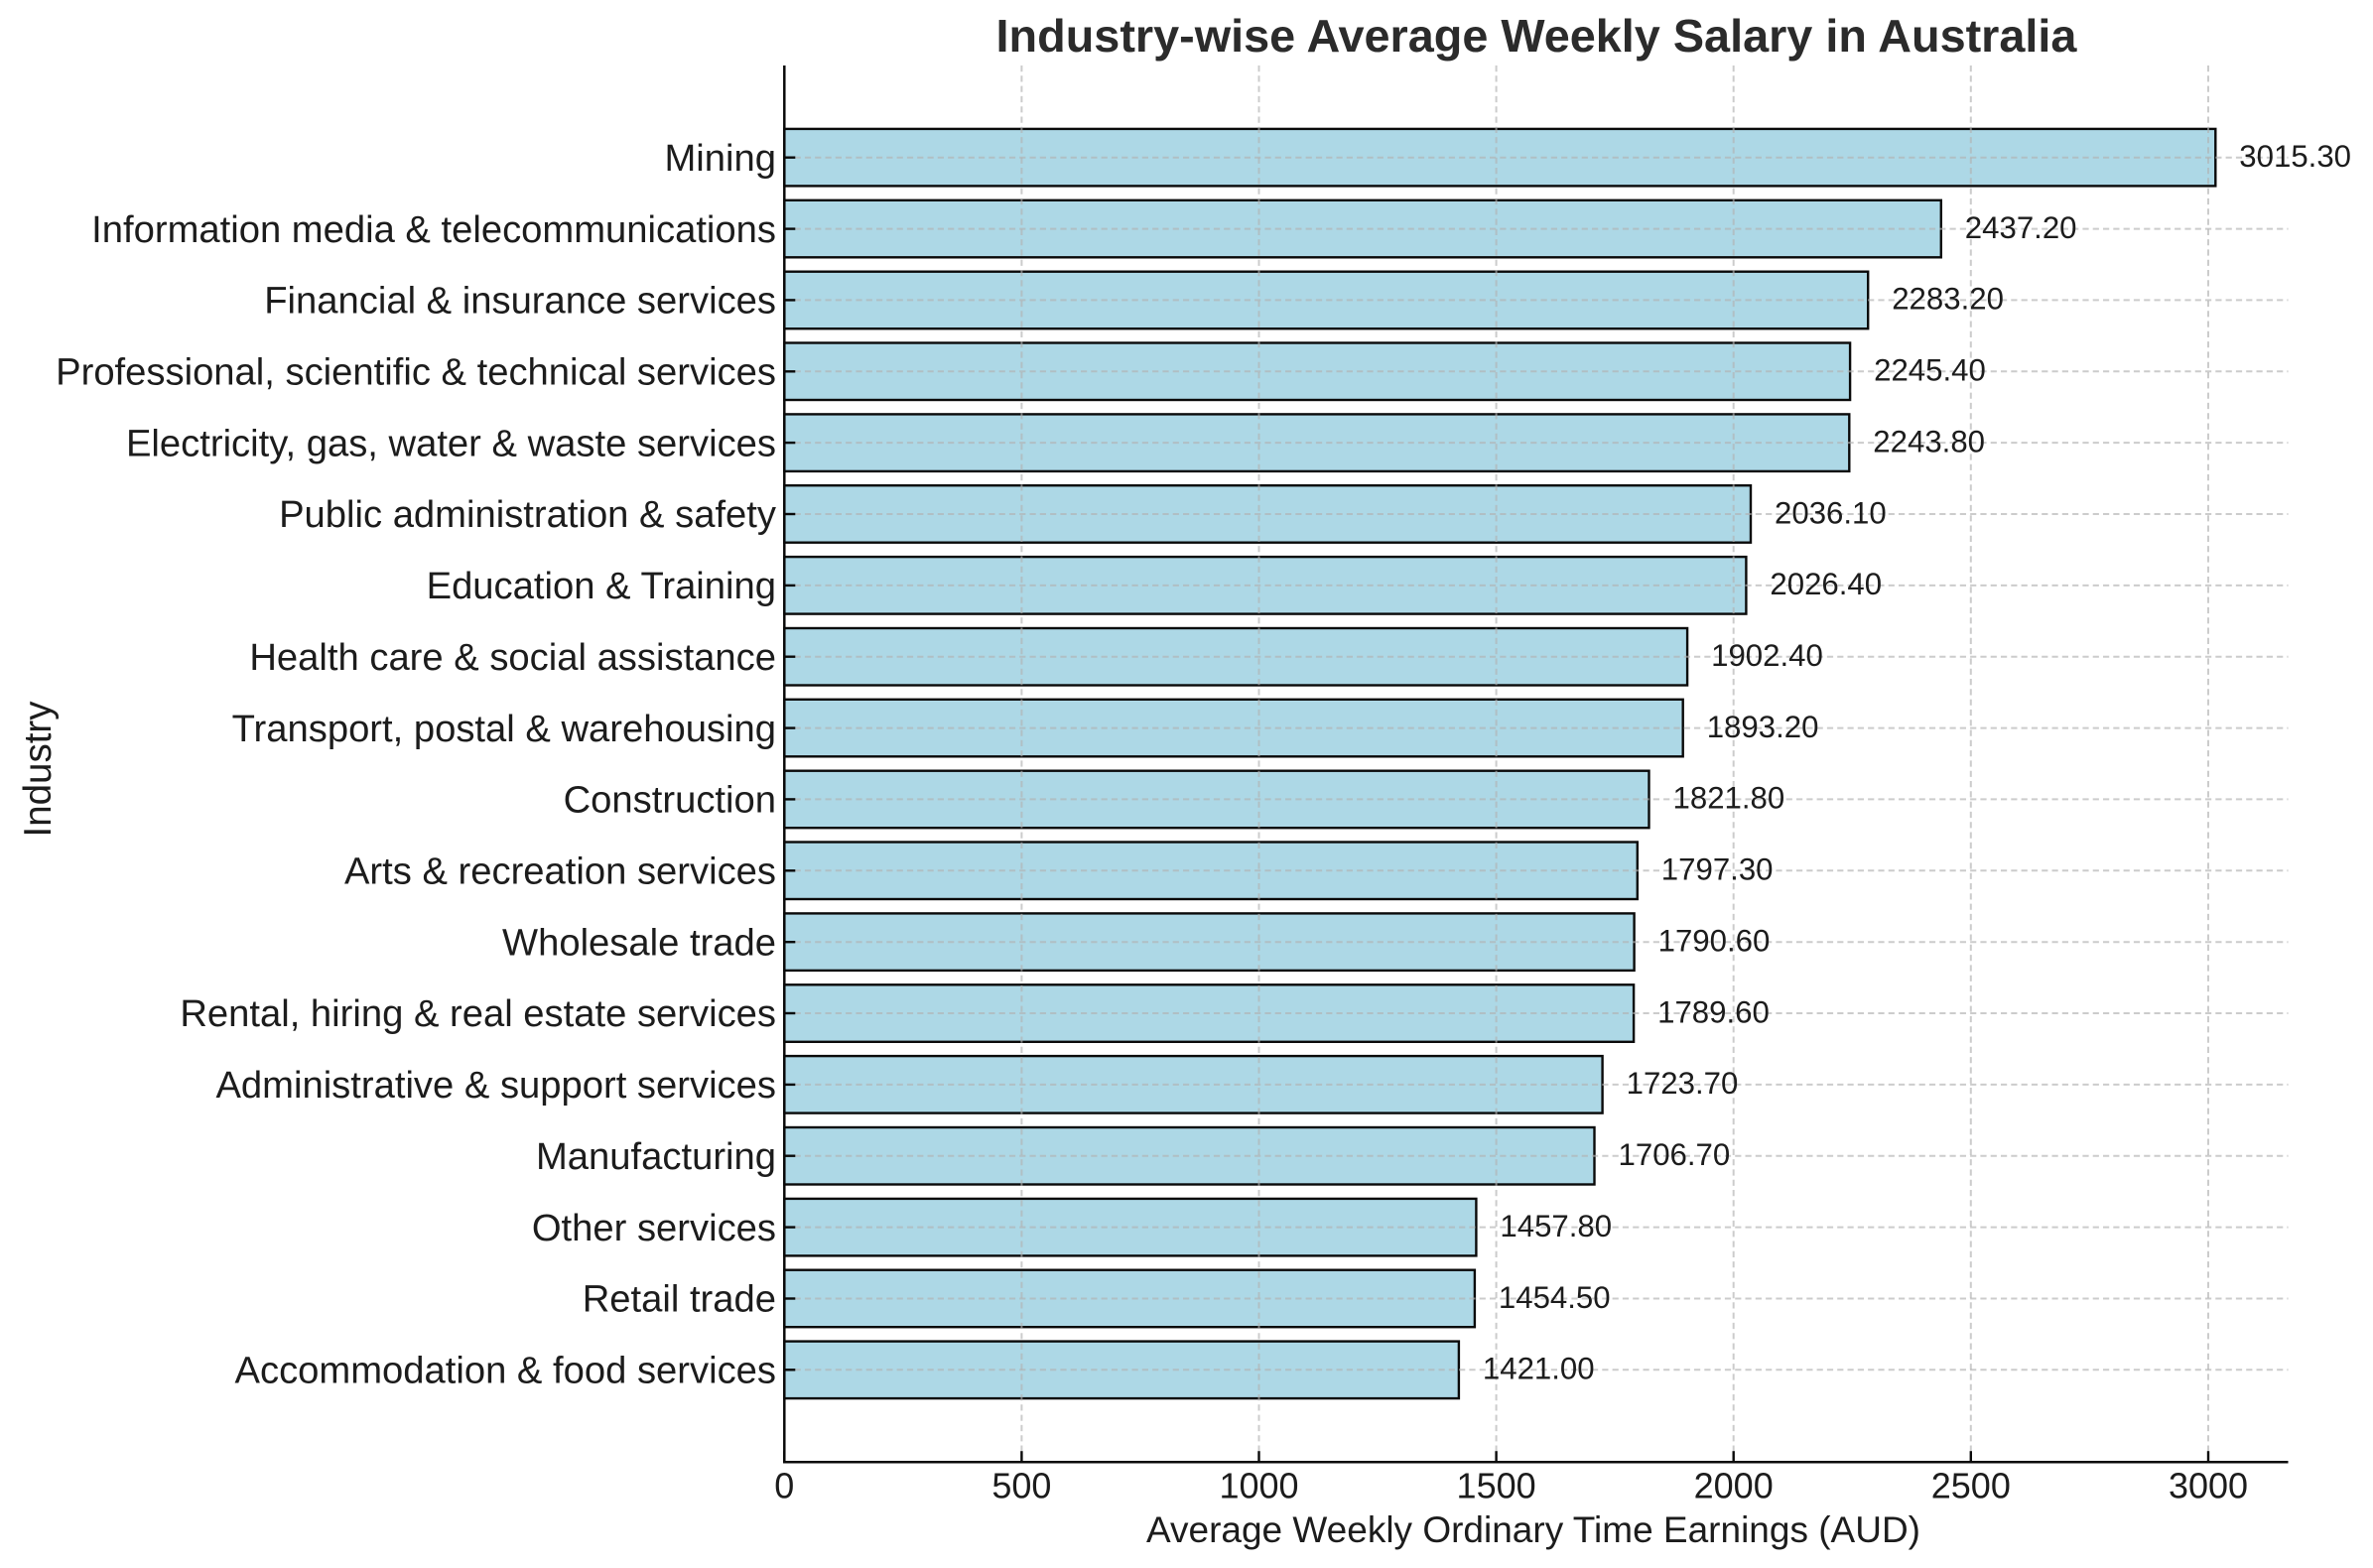  I want to click on svg-text: 3000, so click(2208, 1486).